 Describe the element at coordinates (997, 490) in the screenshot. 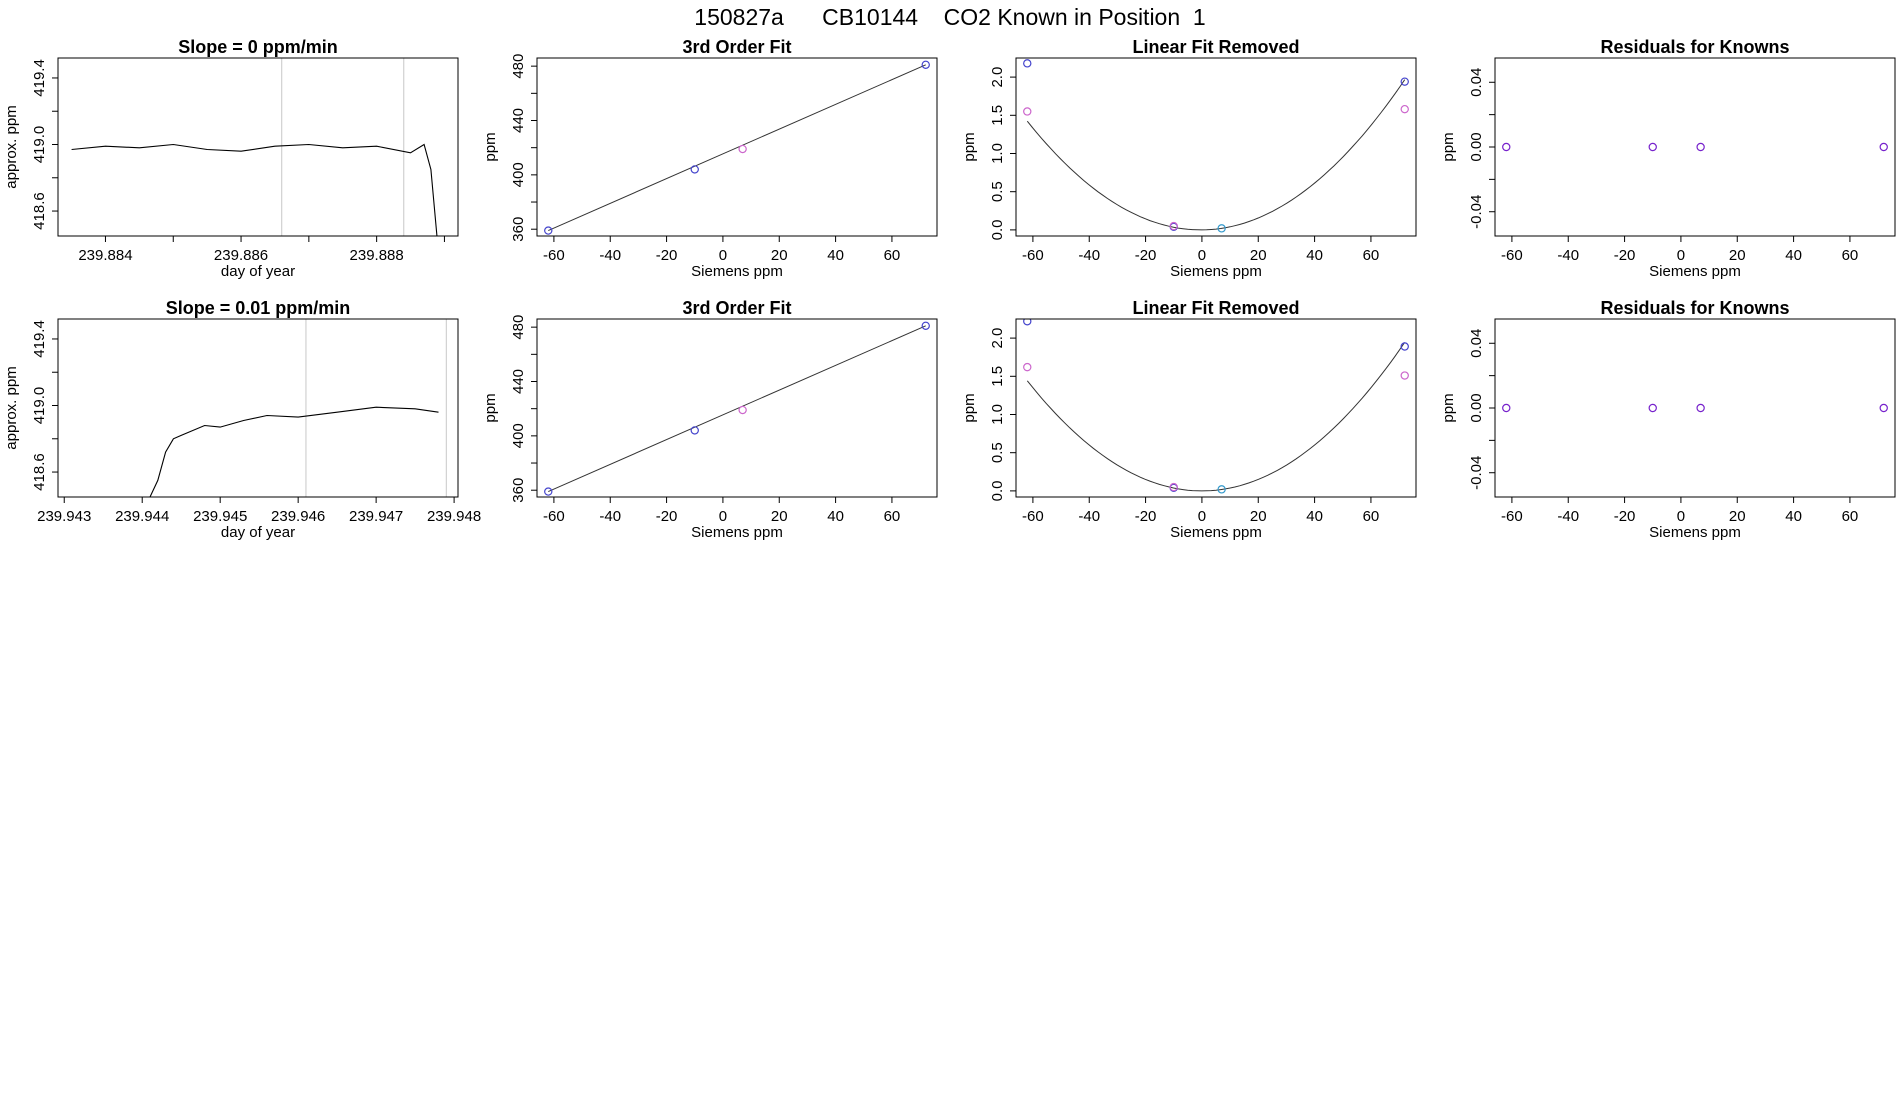

I see `y-tick-label: 0.0` at that location.